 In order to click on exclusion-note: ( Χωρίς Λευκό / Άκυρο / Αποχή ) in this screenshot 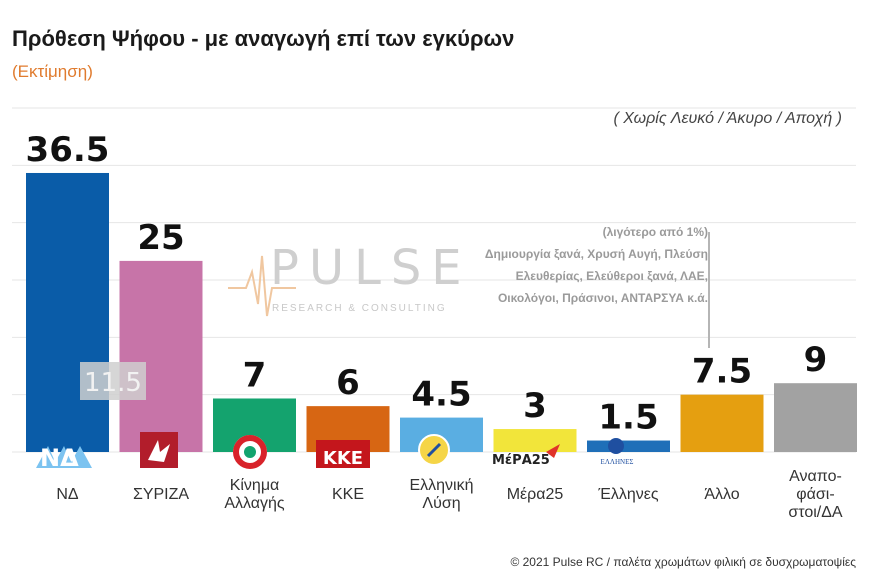, I will do `click(727, 118)`.